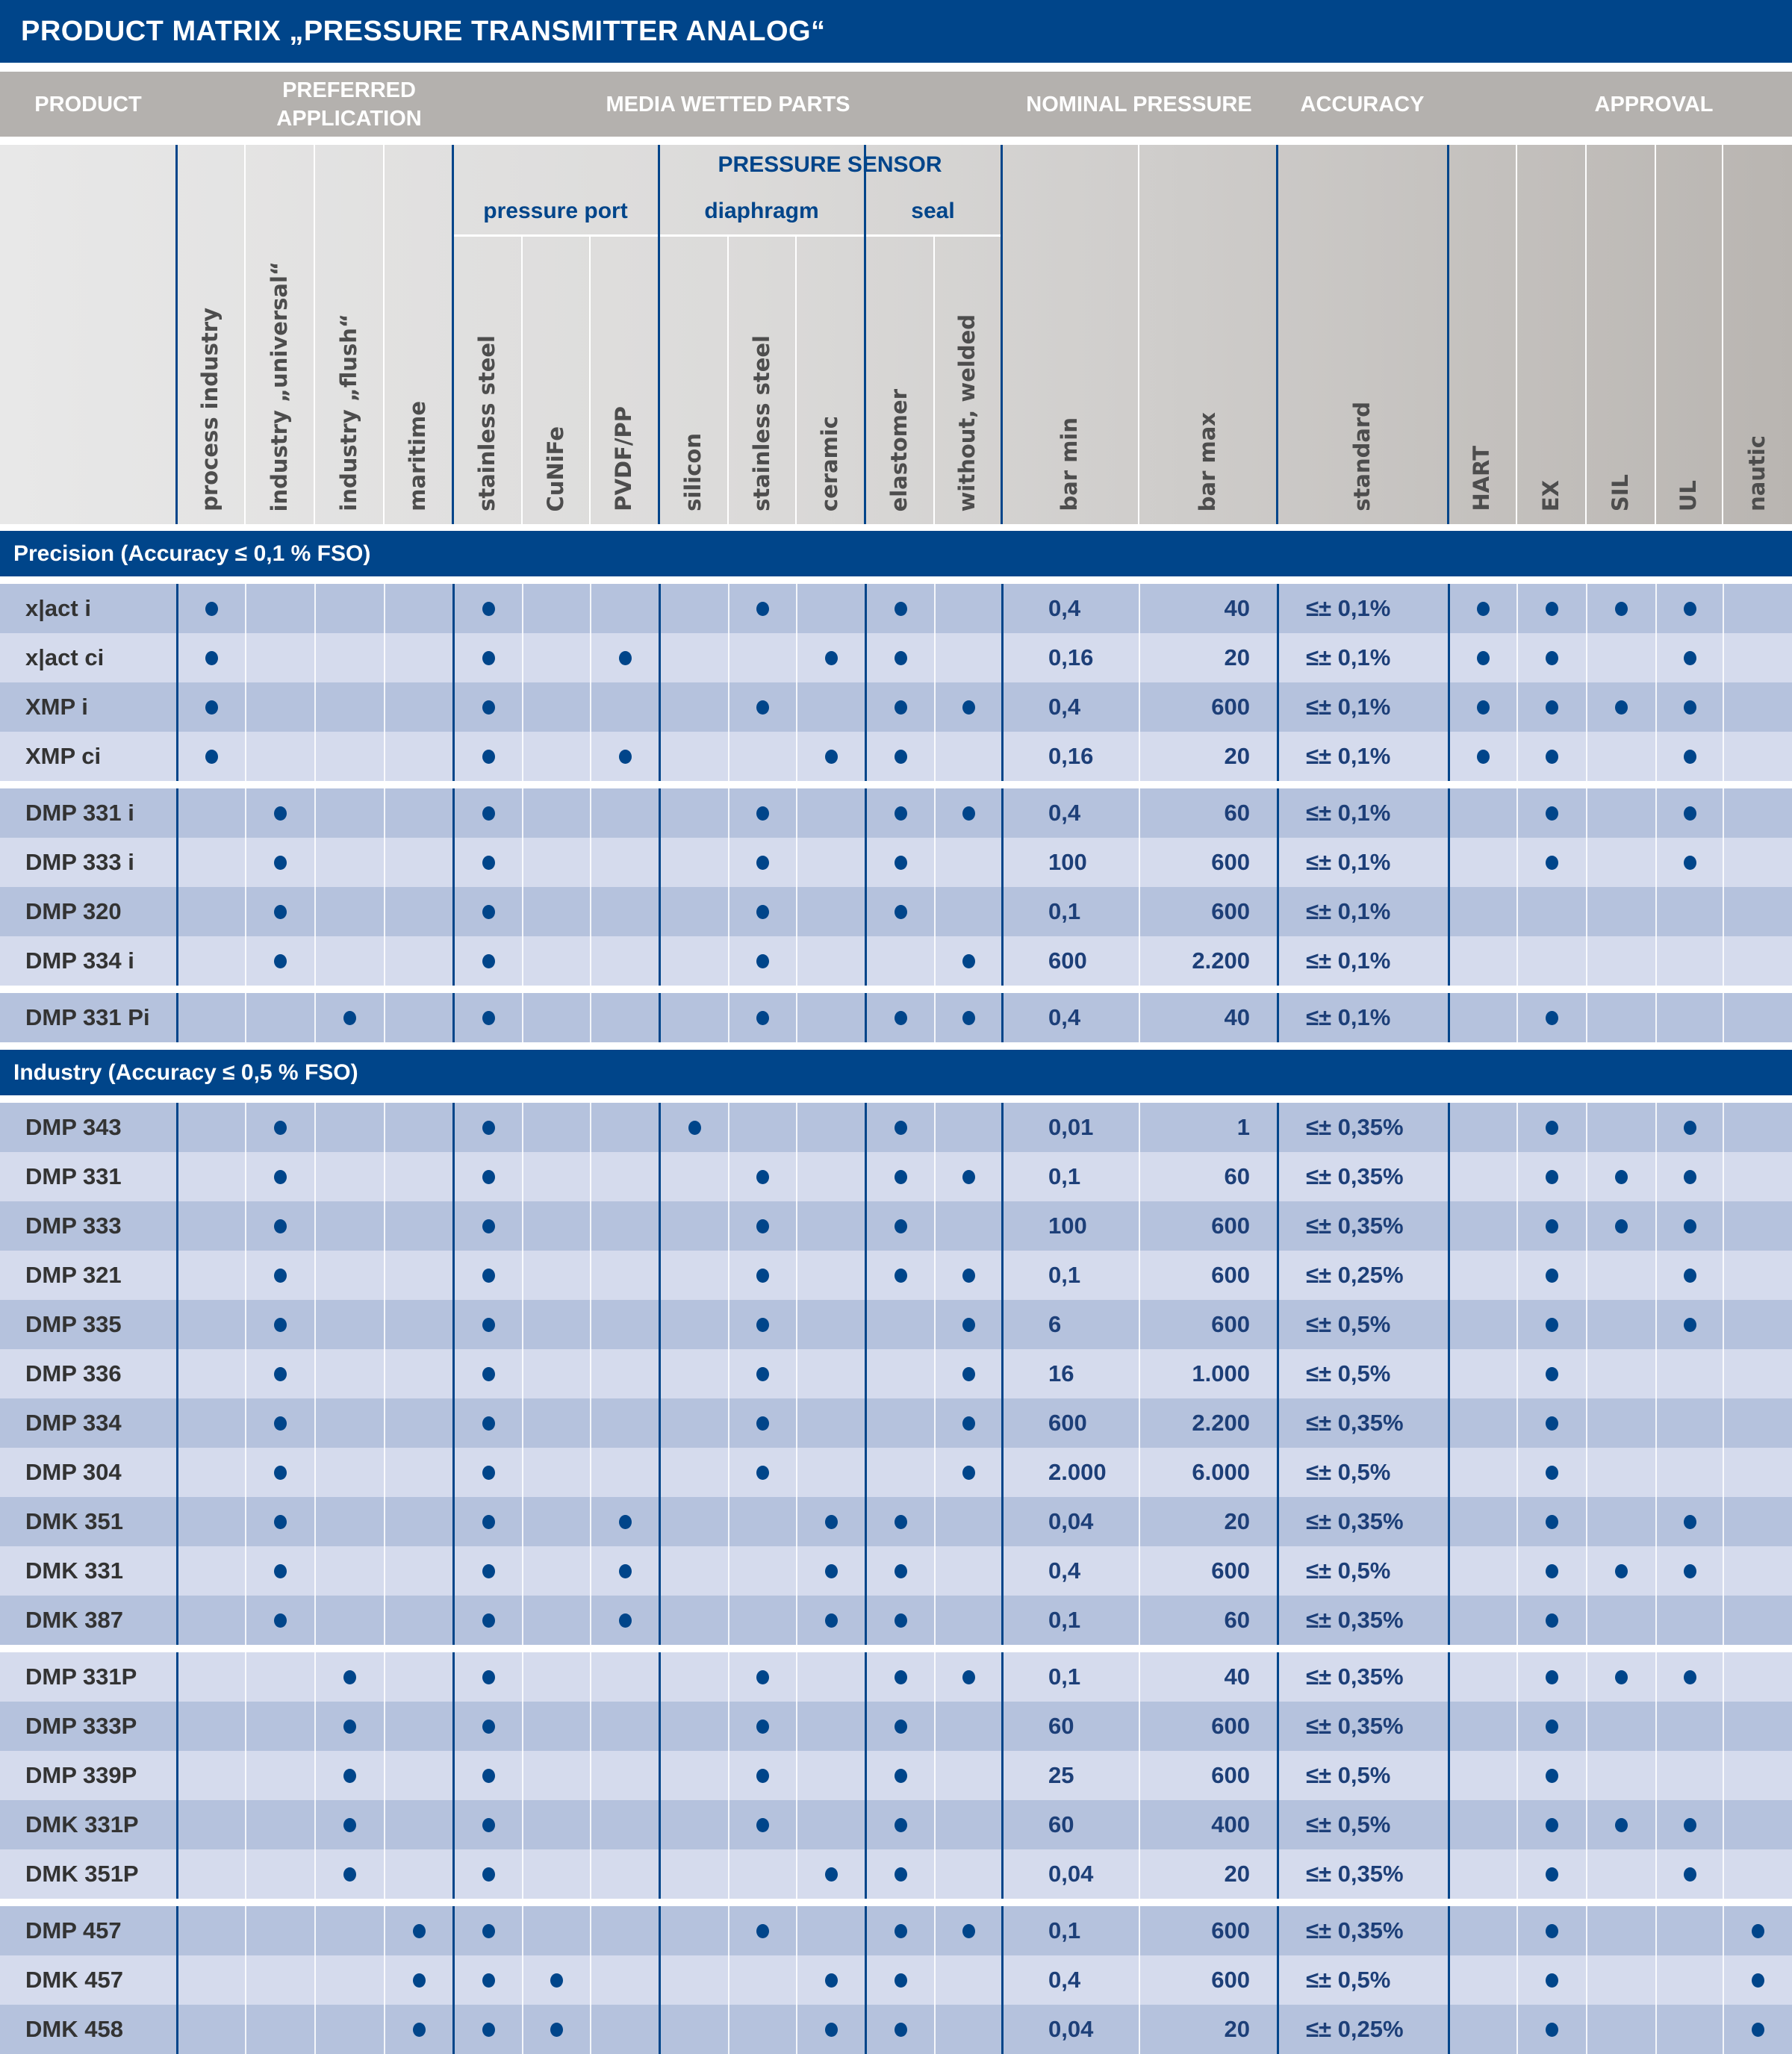 The height and width of the screenshot is (2054, 1792). What do you see at coordinates (1688, 495) in the screenshot?
I see `column-label-ul: UL` at bounding box center [1688, 495].